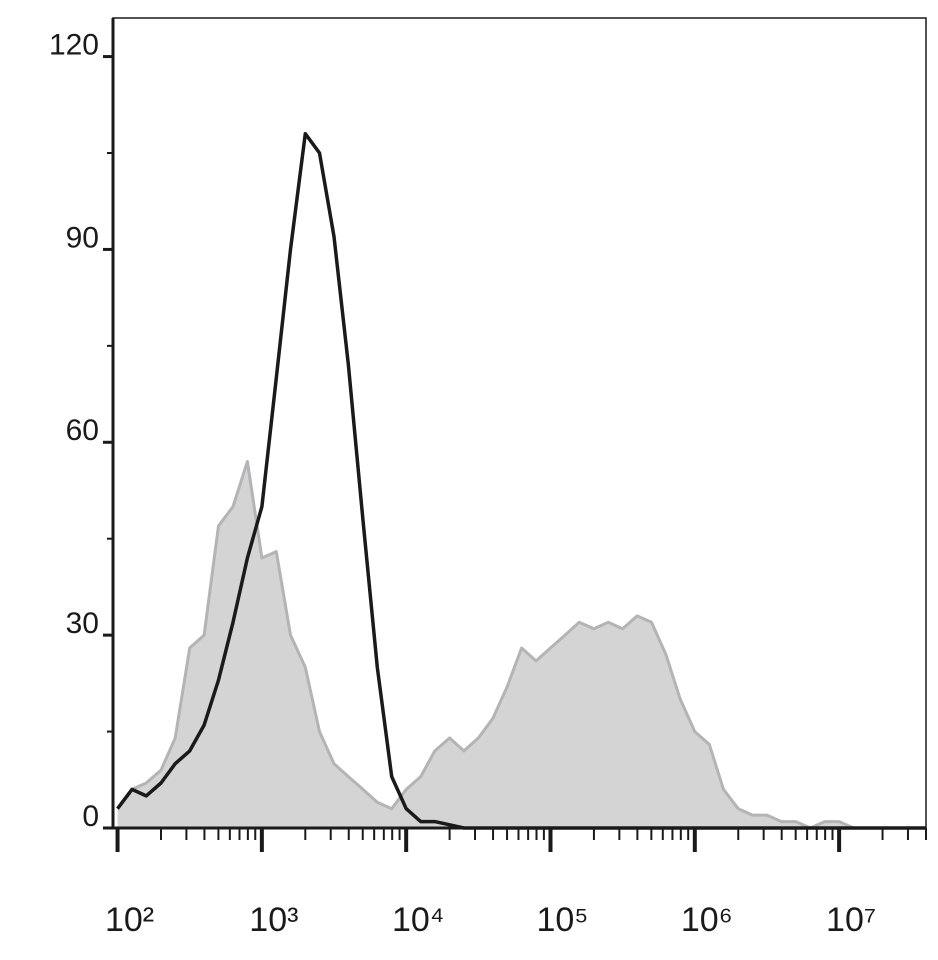  What do you see at coordinates (273, 920) in the screenshot?
I see `x-tick-label: 10³` at bounding box center [273, 920].